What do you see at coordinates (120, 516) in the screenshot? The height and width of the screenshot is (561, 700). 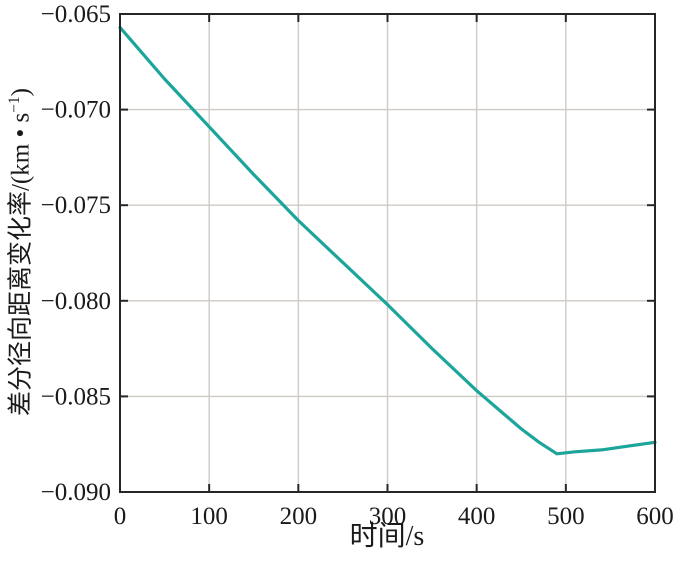 I see `x-tick-label: 0` at bounding box center [120, 516].